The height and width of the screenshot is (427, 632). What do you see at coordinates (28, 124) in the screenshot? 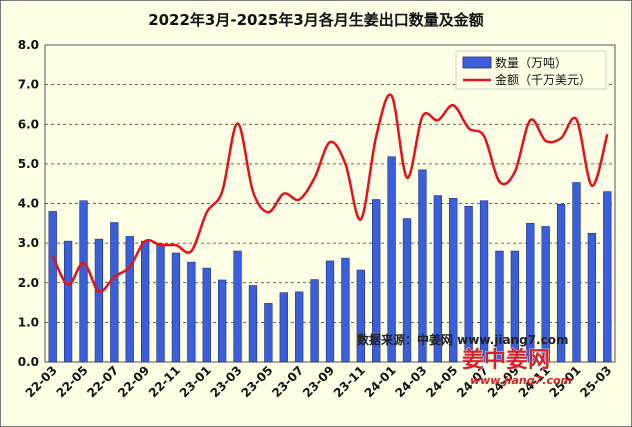
I see `y-tick-label: 6.0` at bounding box center [28, 124].